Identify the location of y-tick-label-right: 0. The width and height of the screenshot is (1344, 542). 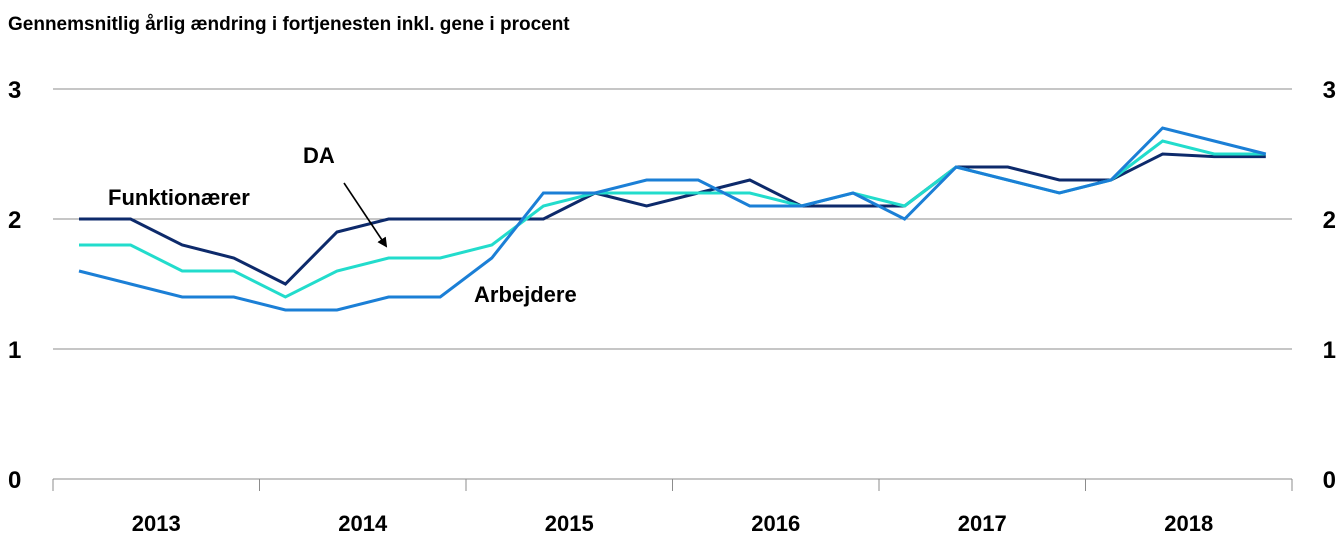
(1329, 480).